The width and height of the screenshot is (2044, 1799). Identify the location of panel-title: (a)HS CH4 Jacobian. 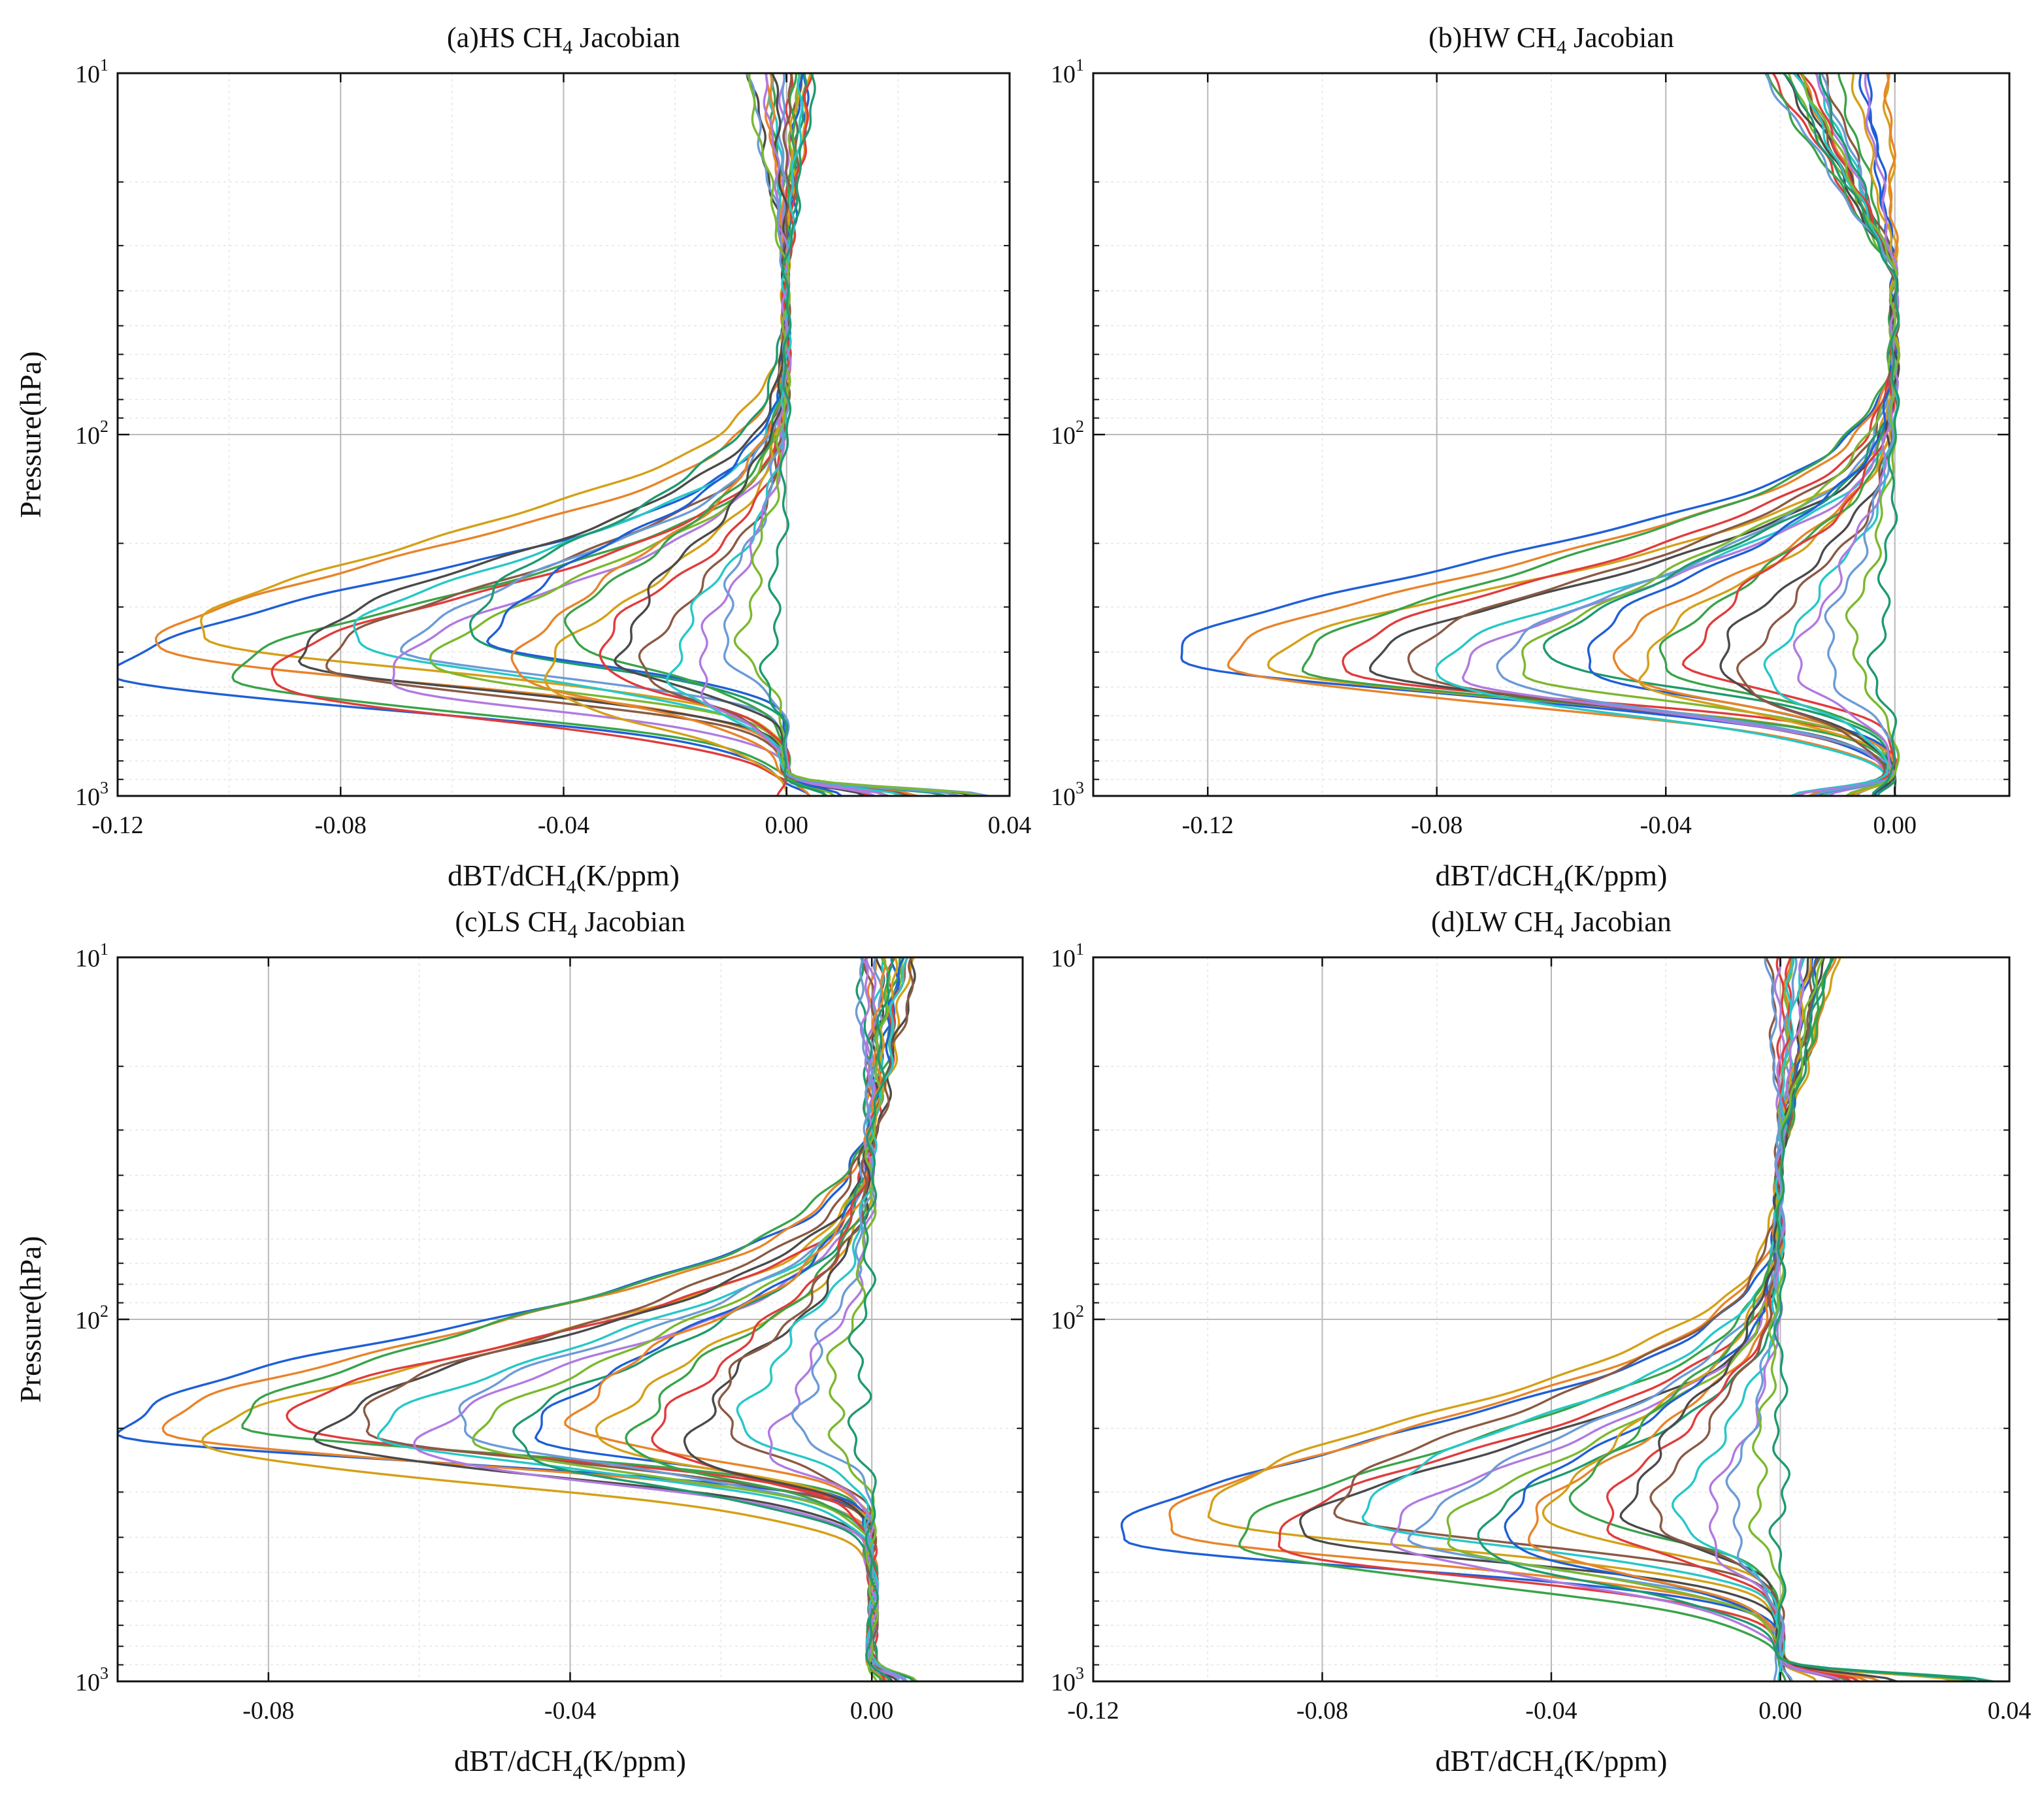
(563, 40).